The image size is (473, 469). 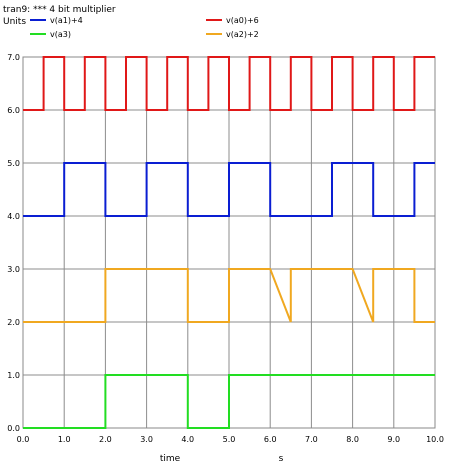 What do you see at coordinates (187, 439) in the screenshot?
I see `x-tick-label: 4.0` at bounding box center [187, 439].